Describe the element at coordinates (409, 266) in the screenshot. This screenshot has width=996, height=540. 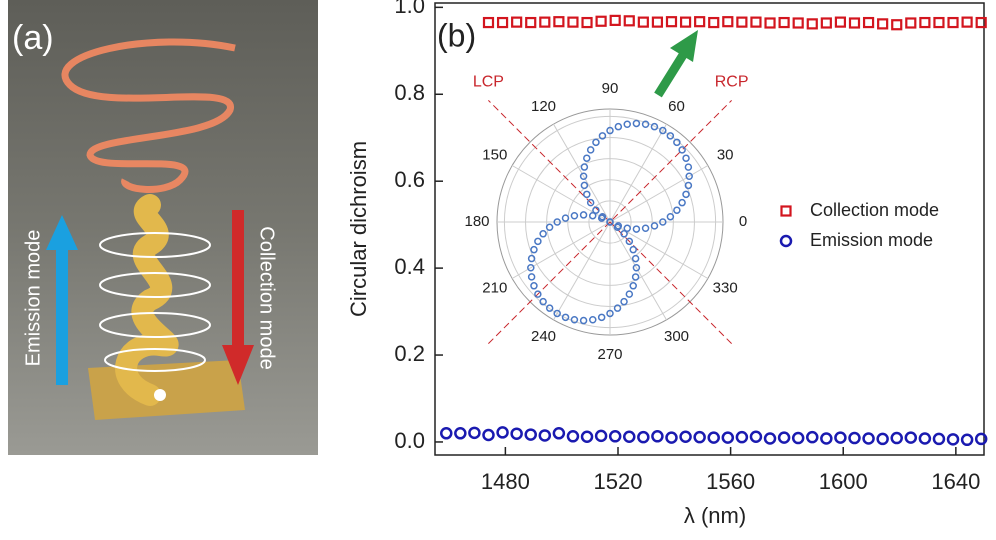
I see `y-tick-label: 0.4` at that location.